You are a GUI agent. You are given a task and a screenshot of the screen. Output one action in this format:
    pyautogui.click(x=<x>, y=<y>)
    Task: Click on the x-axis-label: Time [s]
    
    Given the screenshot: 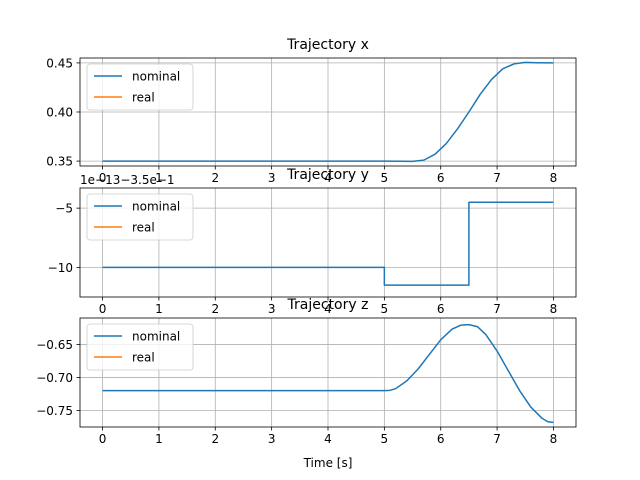 What is the action you would take?
    pyautogui.click(x=328, y=463)
    